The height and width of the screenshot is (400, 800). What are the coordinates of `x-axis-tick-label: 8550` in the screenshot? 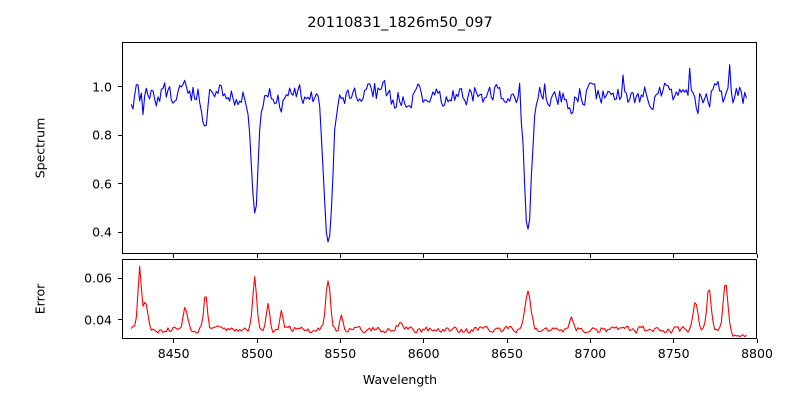 It's located at (340, 353).